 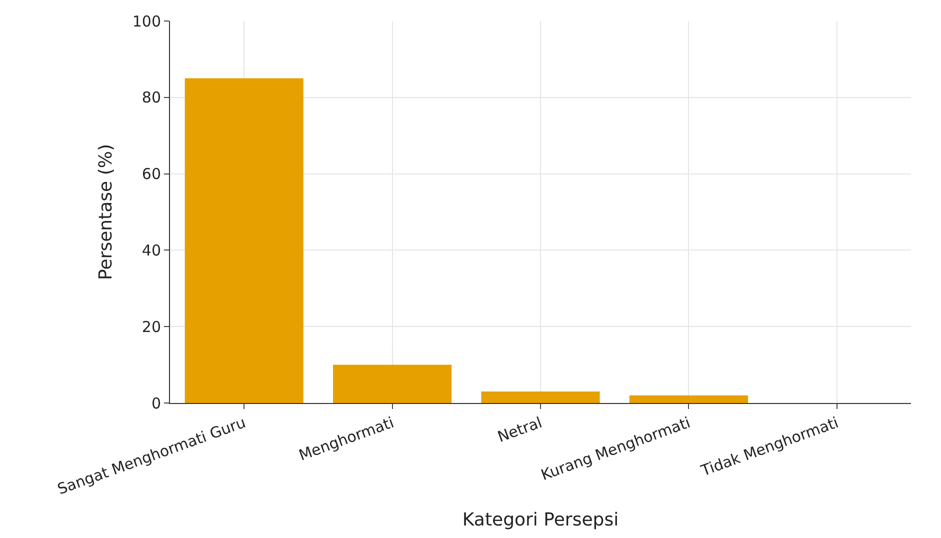 What do you see at coordinates (106, 212) in the screenshot?
I see `y-axis-title: Persentase (%)` at bounding box center [106, 212].